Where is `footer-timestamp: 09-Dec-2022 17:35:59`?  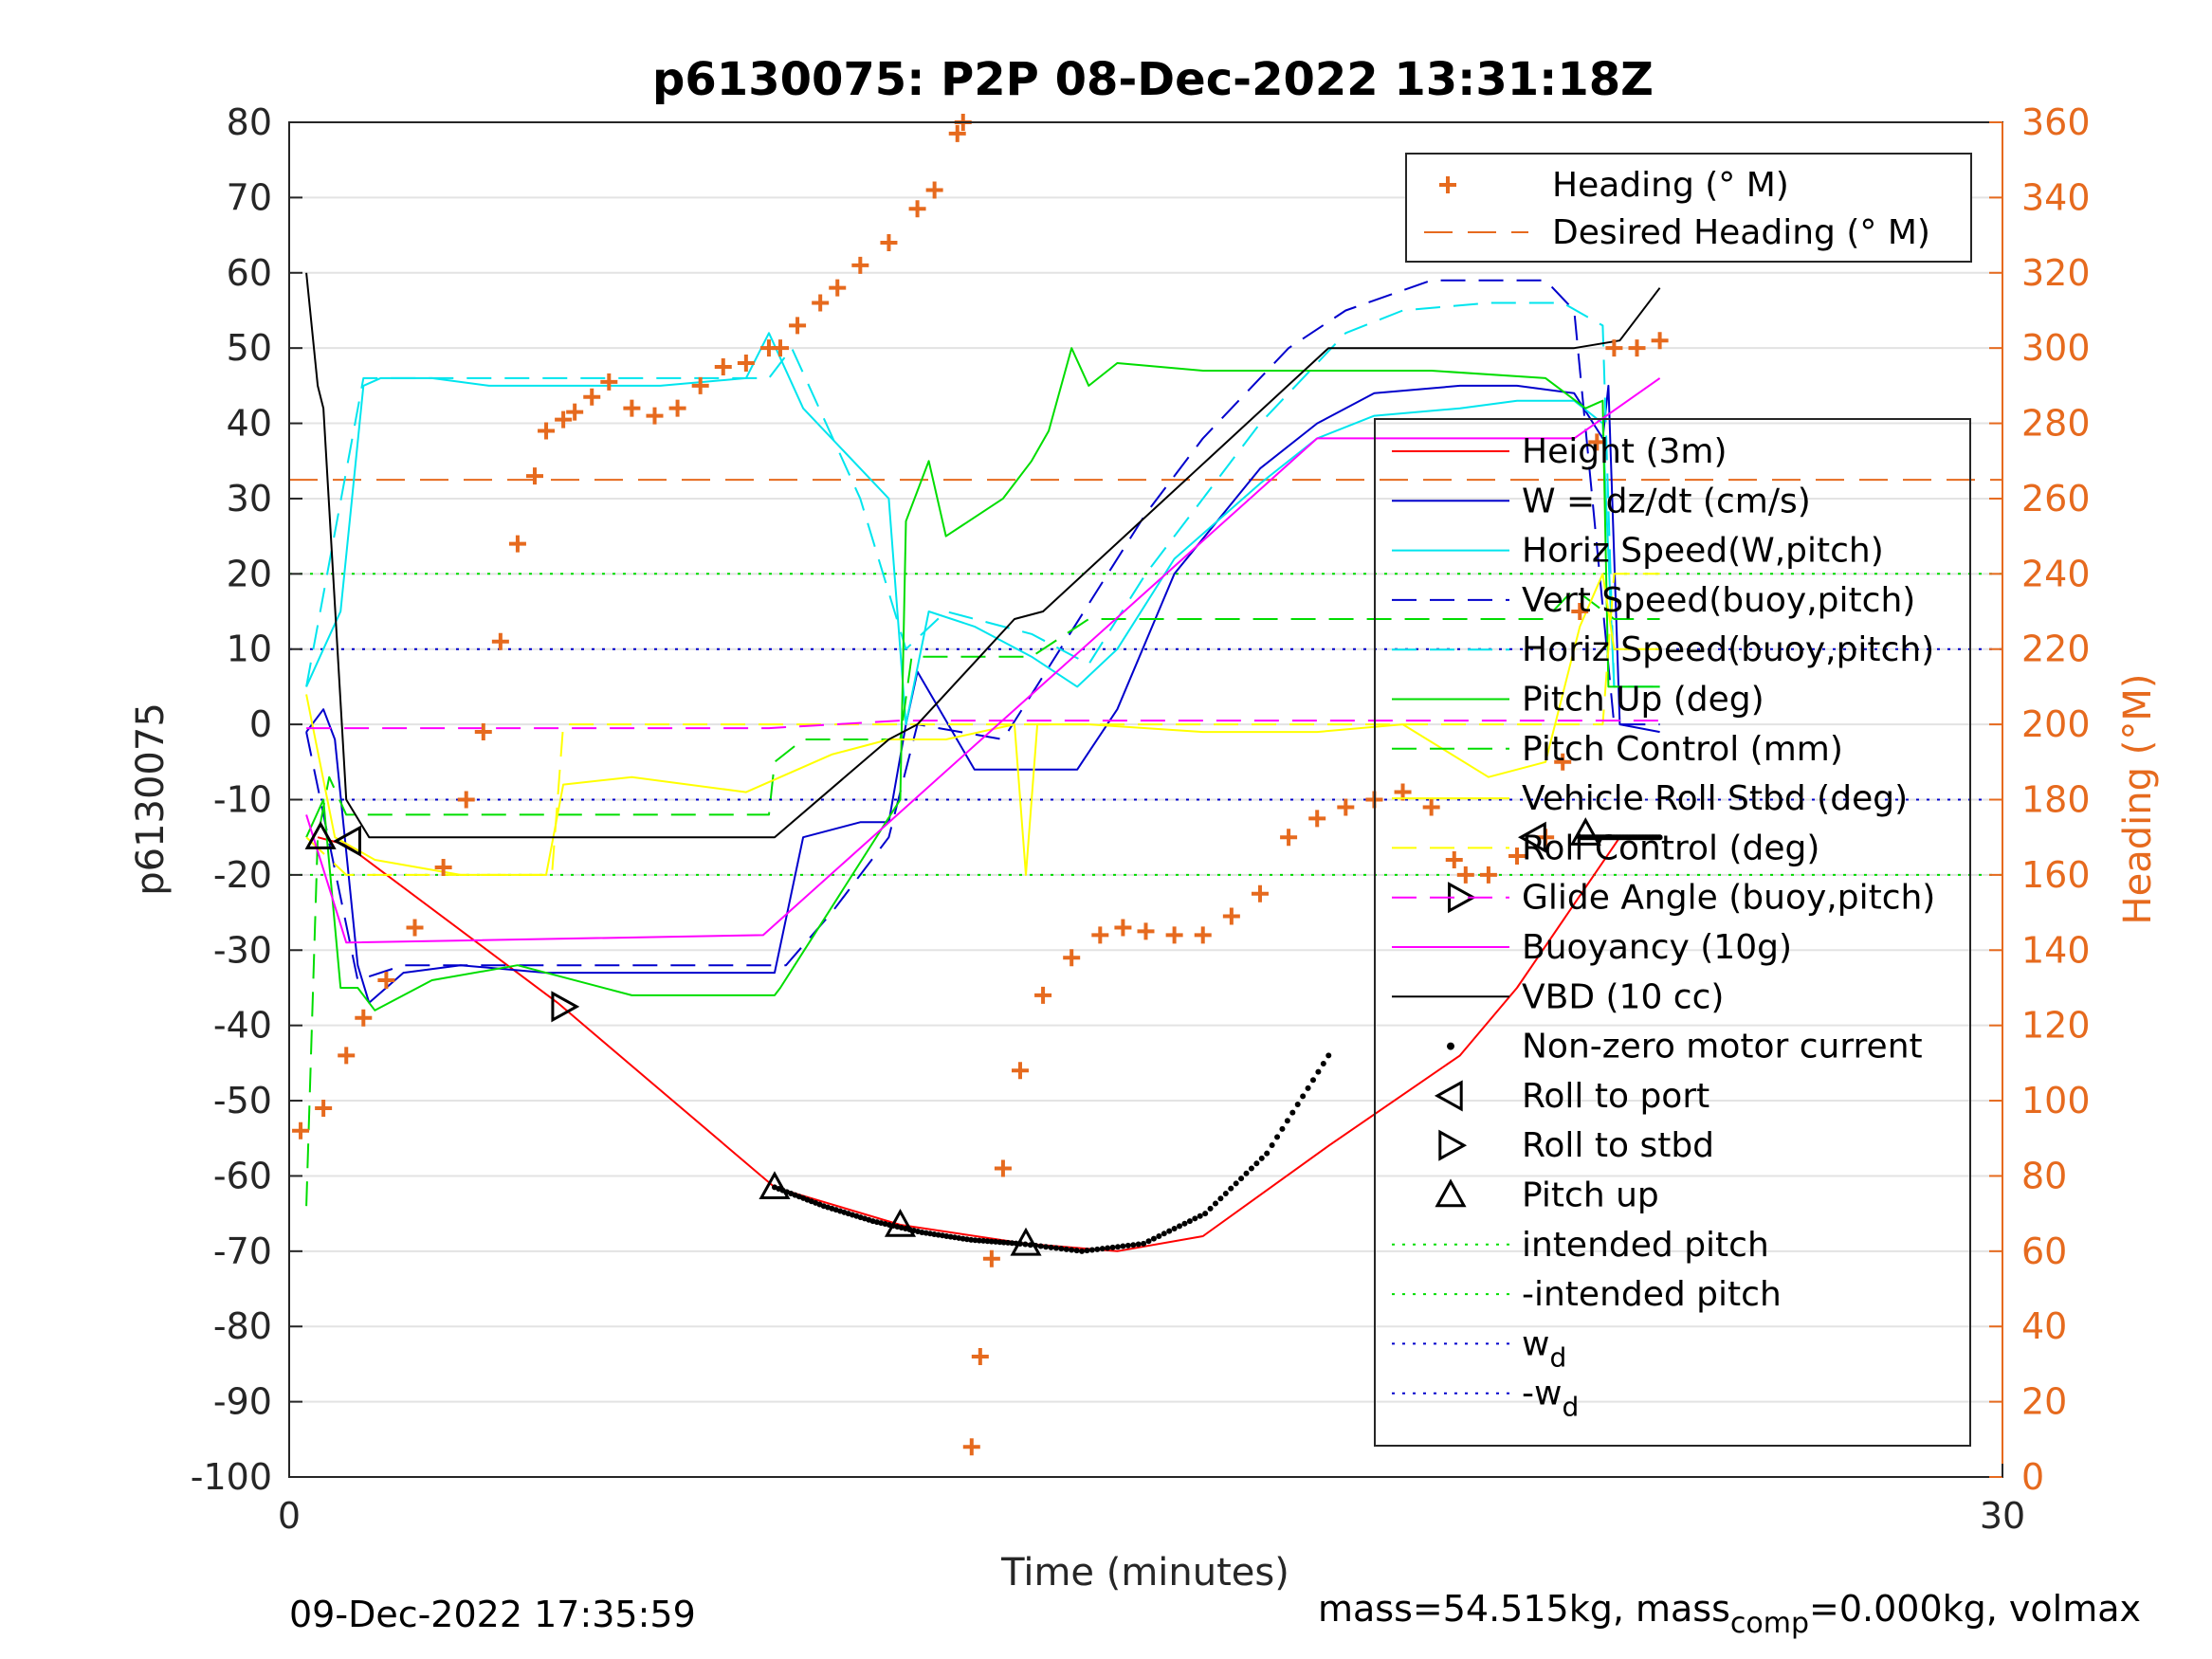 footer-timestamp: 09-Dec-2022 17:35:59 is located at coordinates (492, 1614).